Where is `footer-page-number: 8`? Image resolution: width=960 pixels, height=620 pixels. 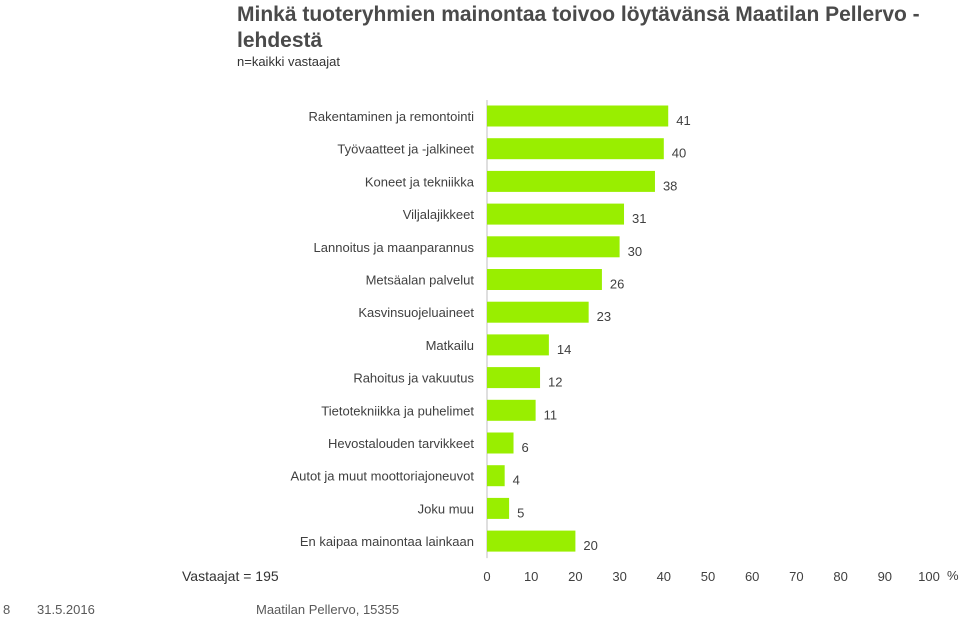
footer-page-number: 8 is located at coordinates (7, 609).